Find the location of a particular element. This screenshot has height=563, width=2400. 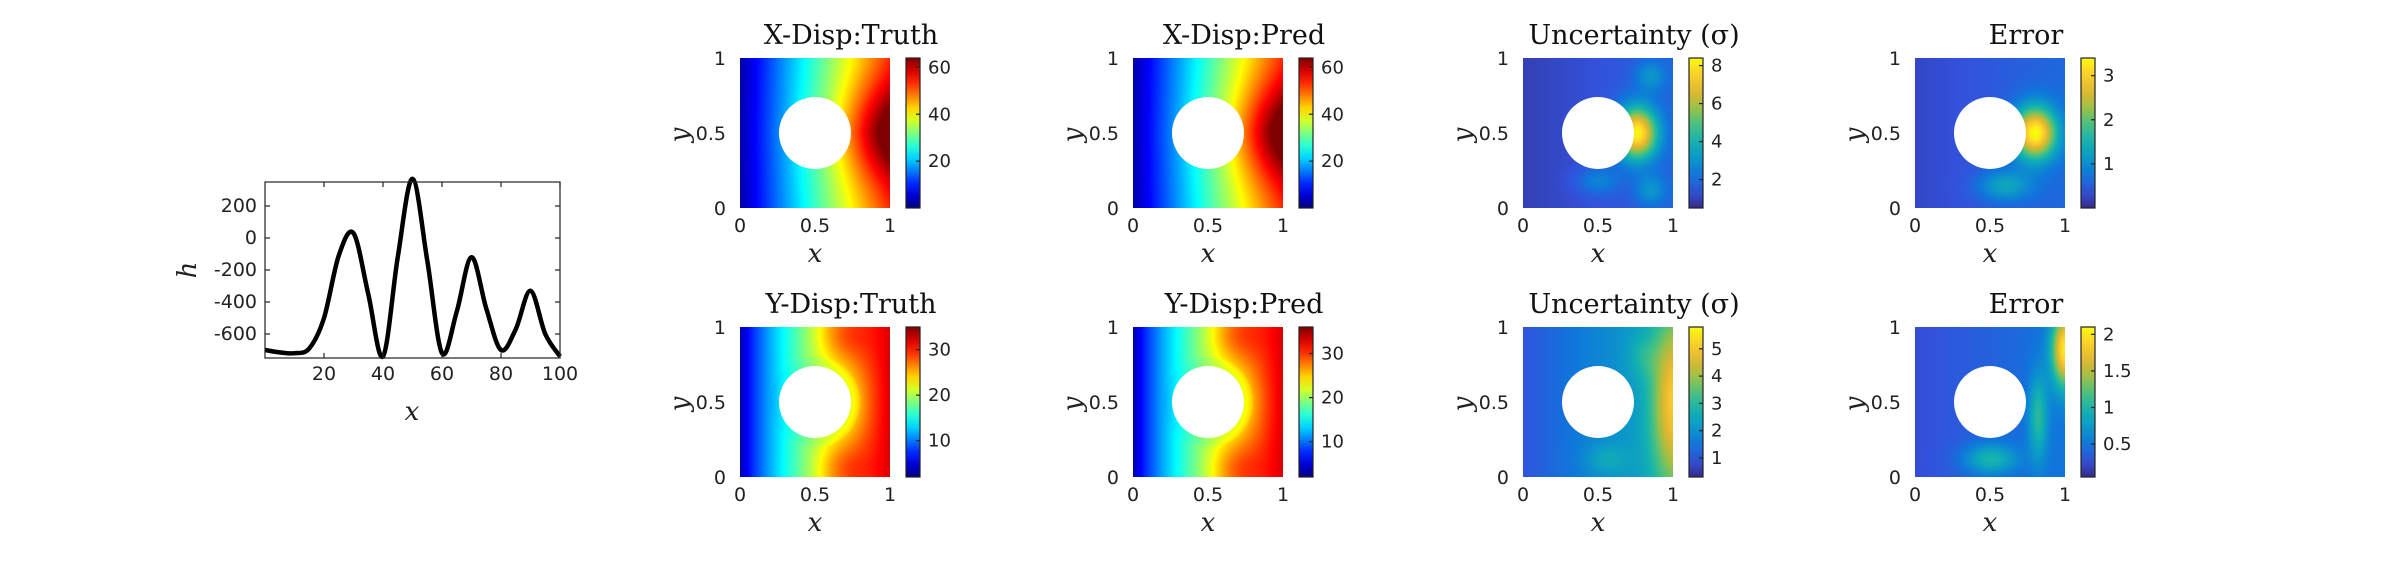

colorbar-tick-label: 3 is located at coordinates (2108, 76).